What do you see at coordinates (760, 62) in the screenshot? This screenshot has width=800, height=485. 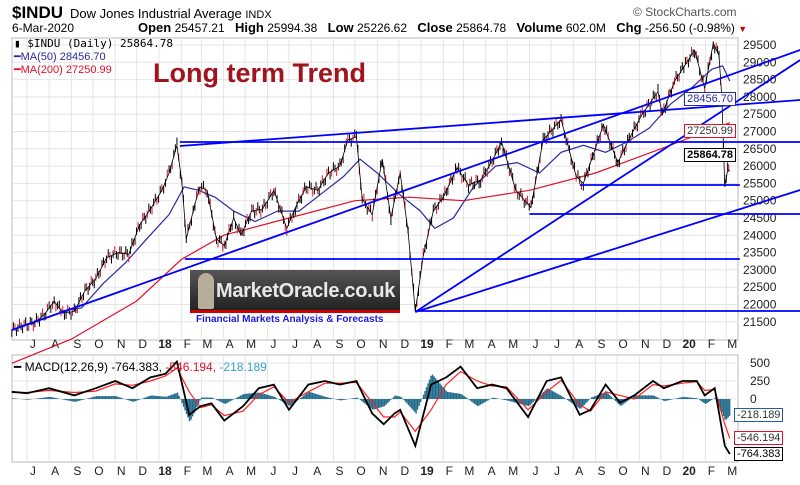 I see `y-tick-label: 29000` at bounding box center [760, 62].